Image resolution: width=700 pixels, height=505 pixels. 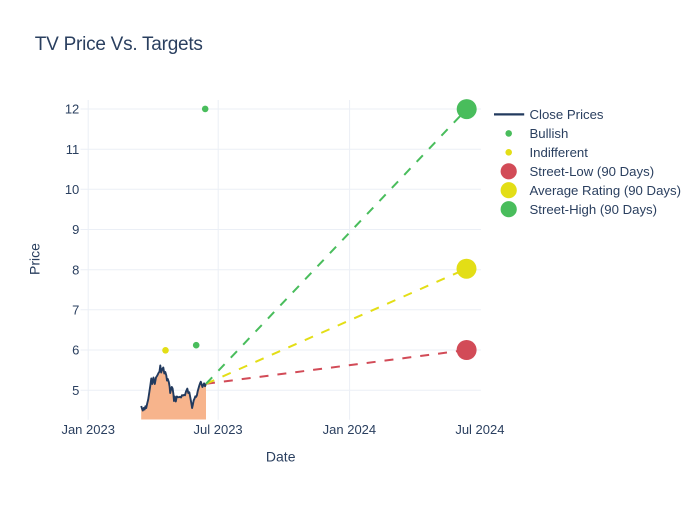 I want to click on svg-text: Bullish, so click(x=549, y=133).